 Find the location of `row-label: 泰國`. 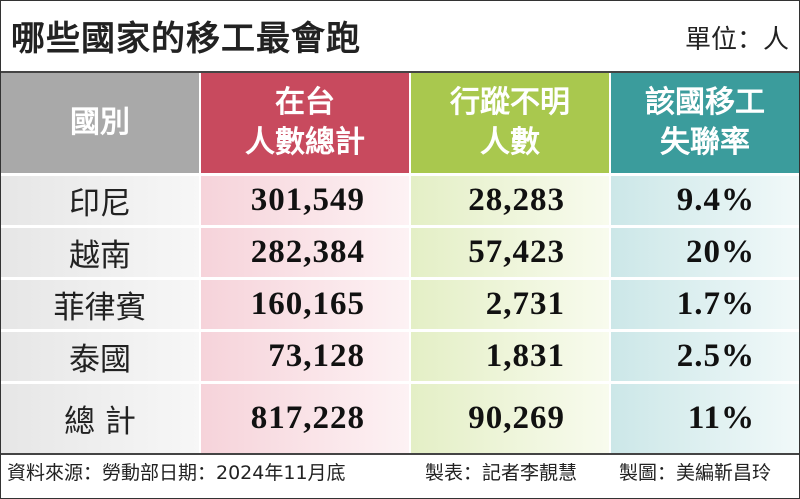

row-label: 泰國 is located at coordinates (101, 355).